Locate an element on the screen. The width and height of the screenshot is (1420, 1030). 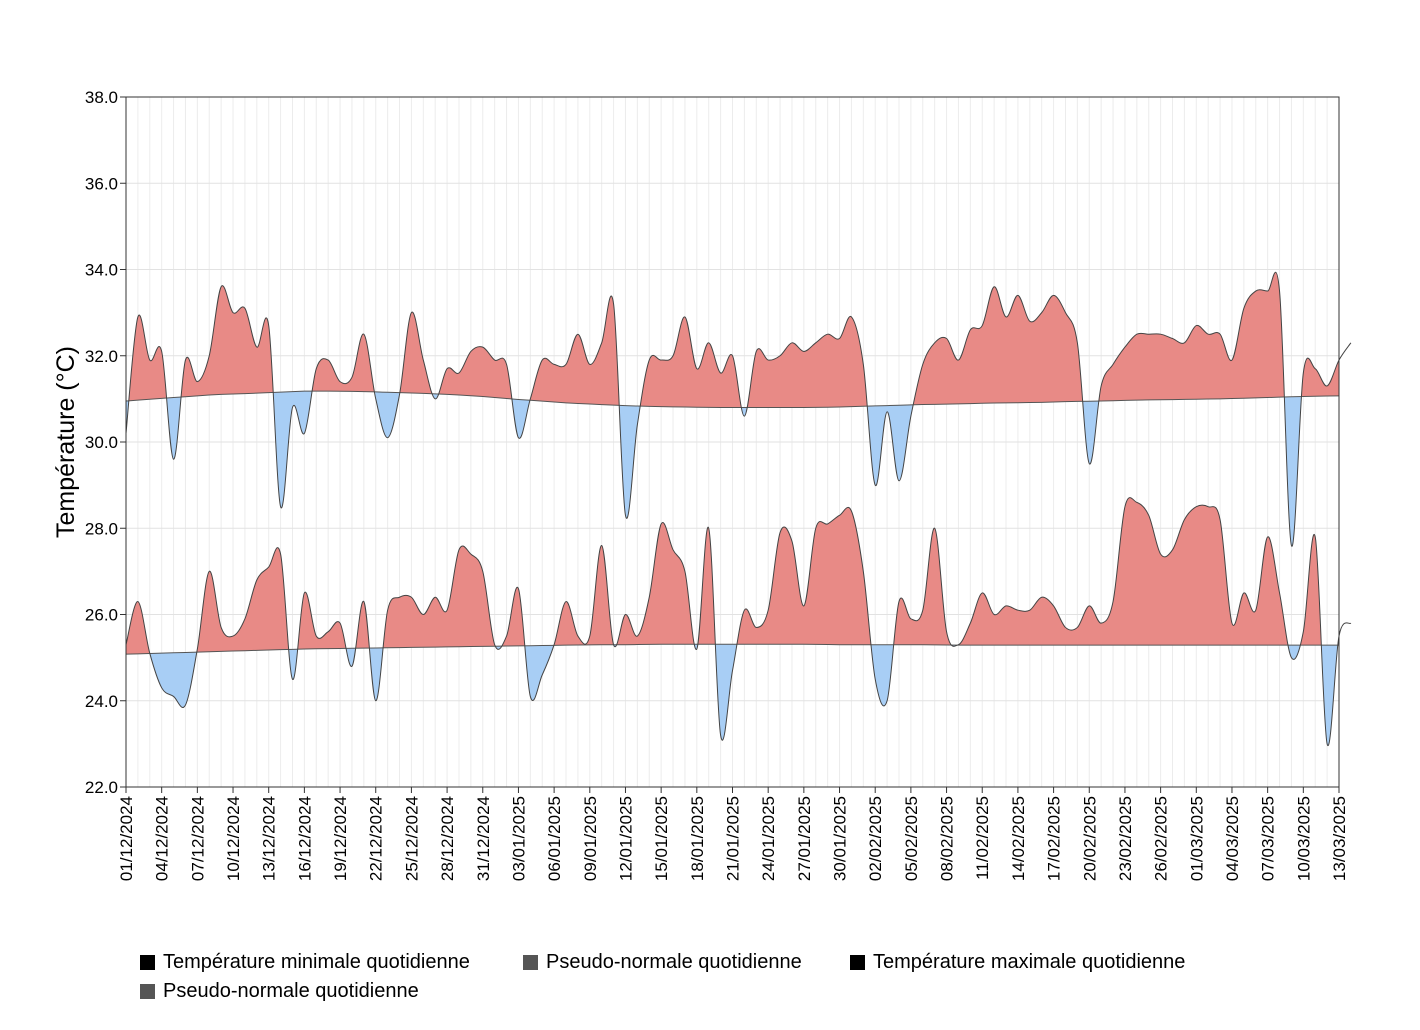
x-tick-label: 06/01/2025 is located at coordinates (554, 838).